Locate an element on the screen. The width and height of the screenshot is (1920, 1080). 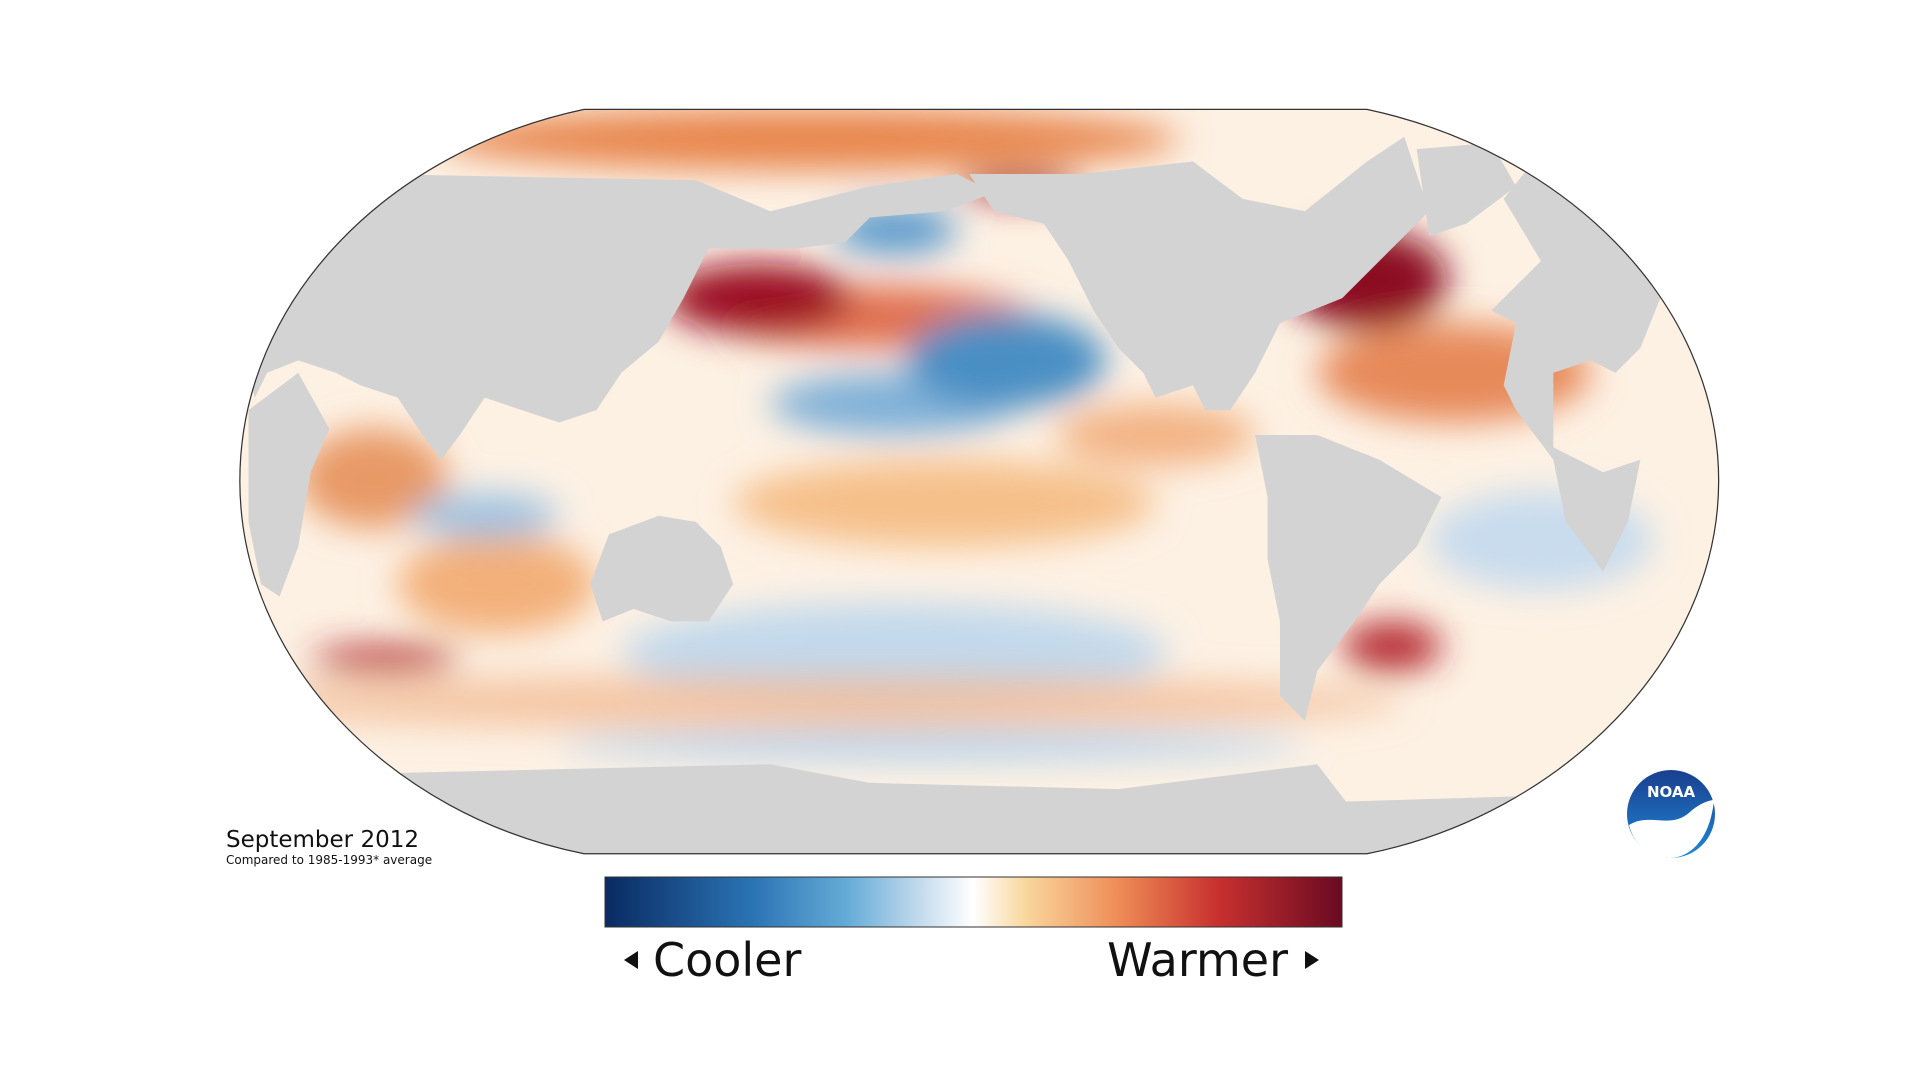
logo-text: NOAA is located at coordinates (1671, 792).